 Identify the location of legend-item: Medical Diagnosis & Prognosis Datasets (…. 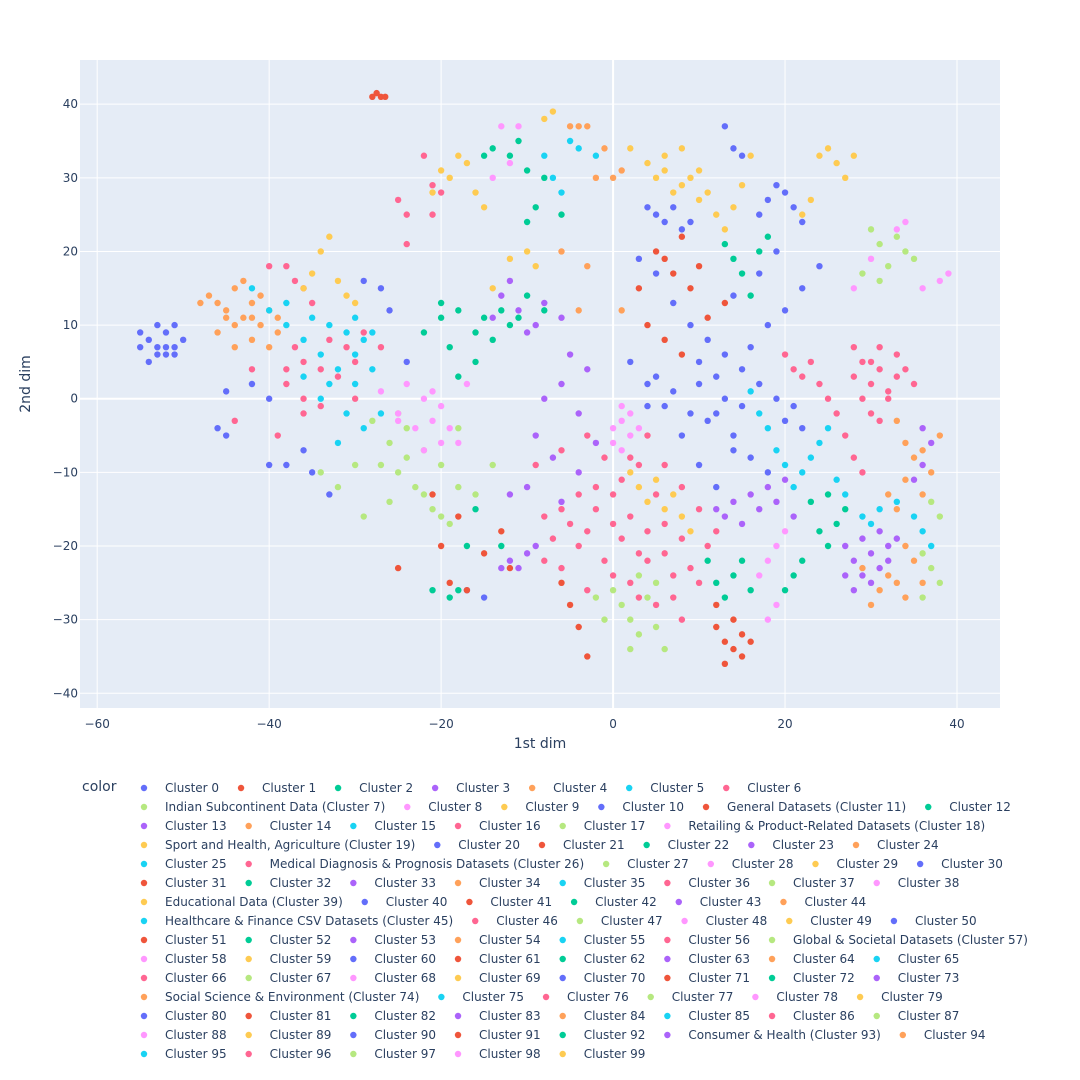
(427, 864).